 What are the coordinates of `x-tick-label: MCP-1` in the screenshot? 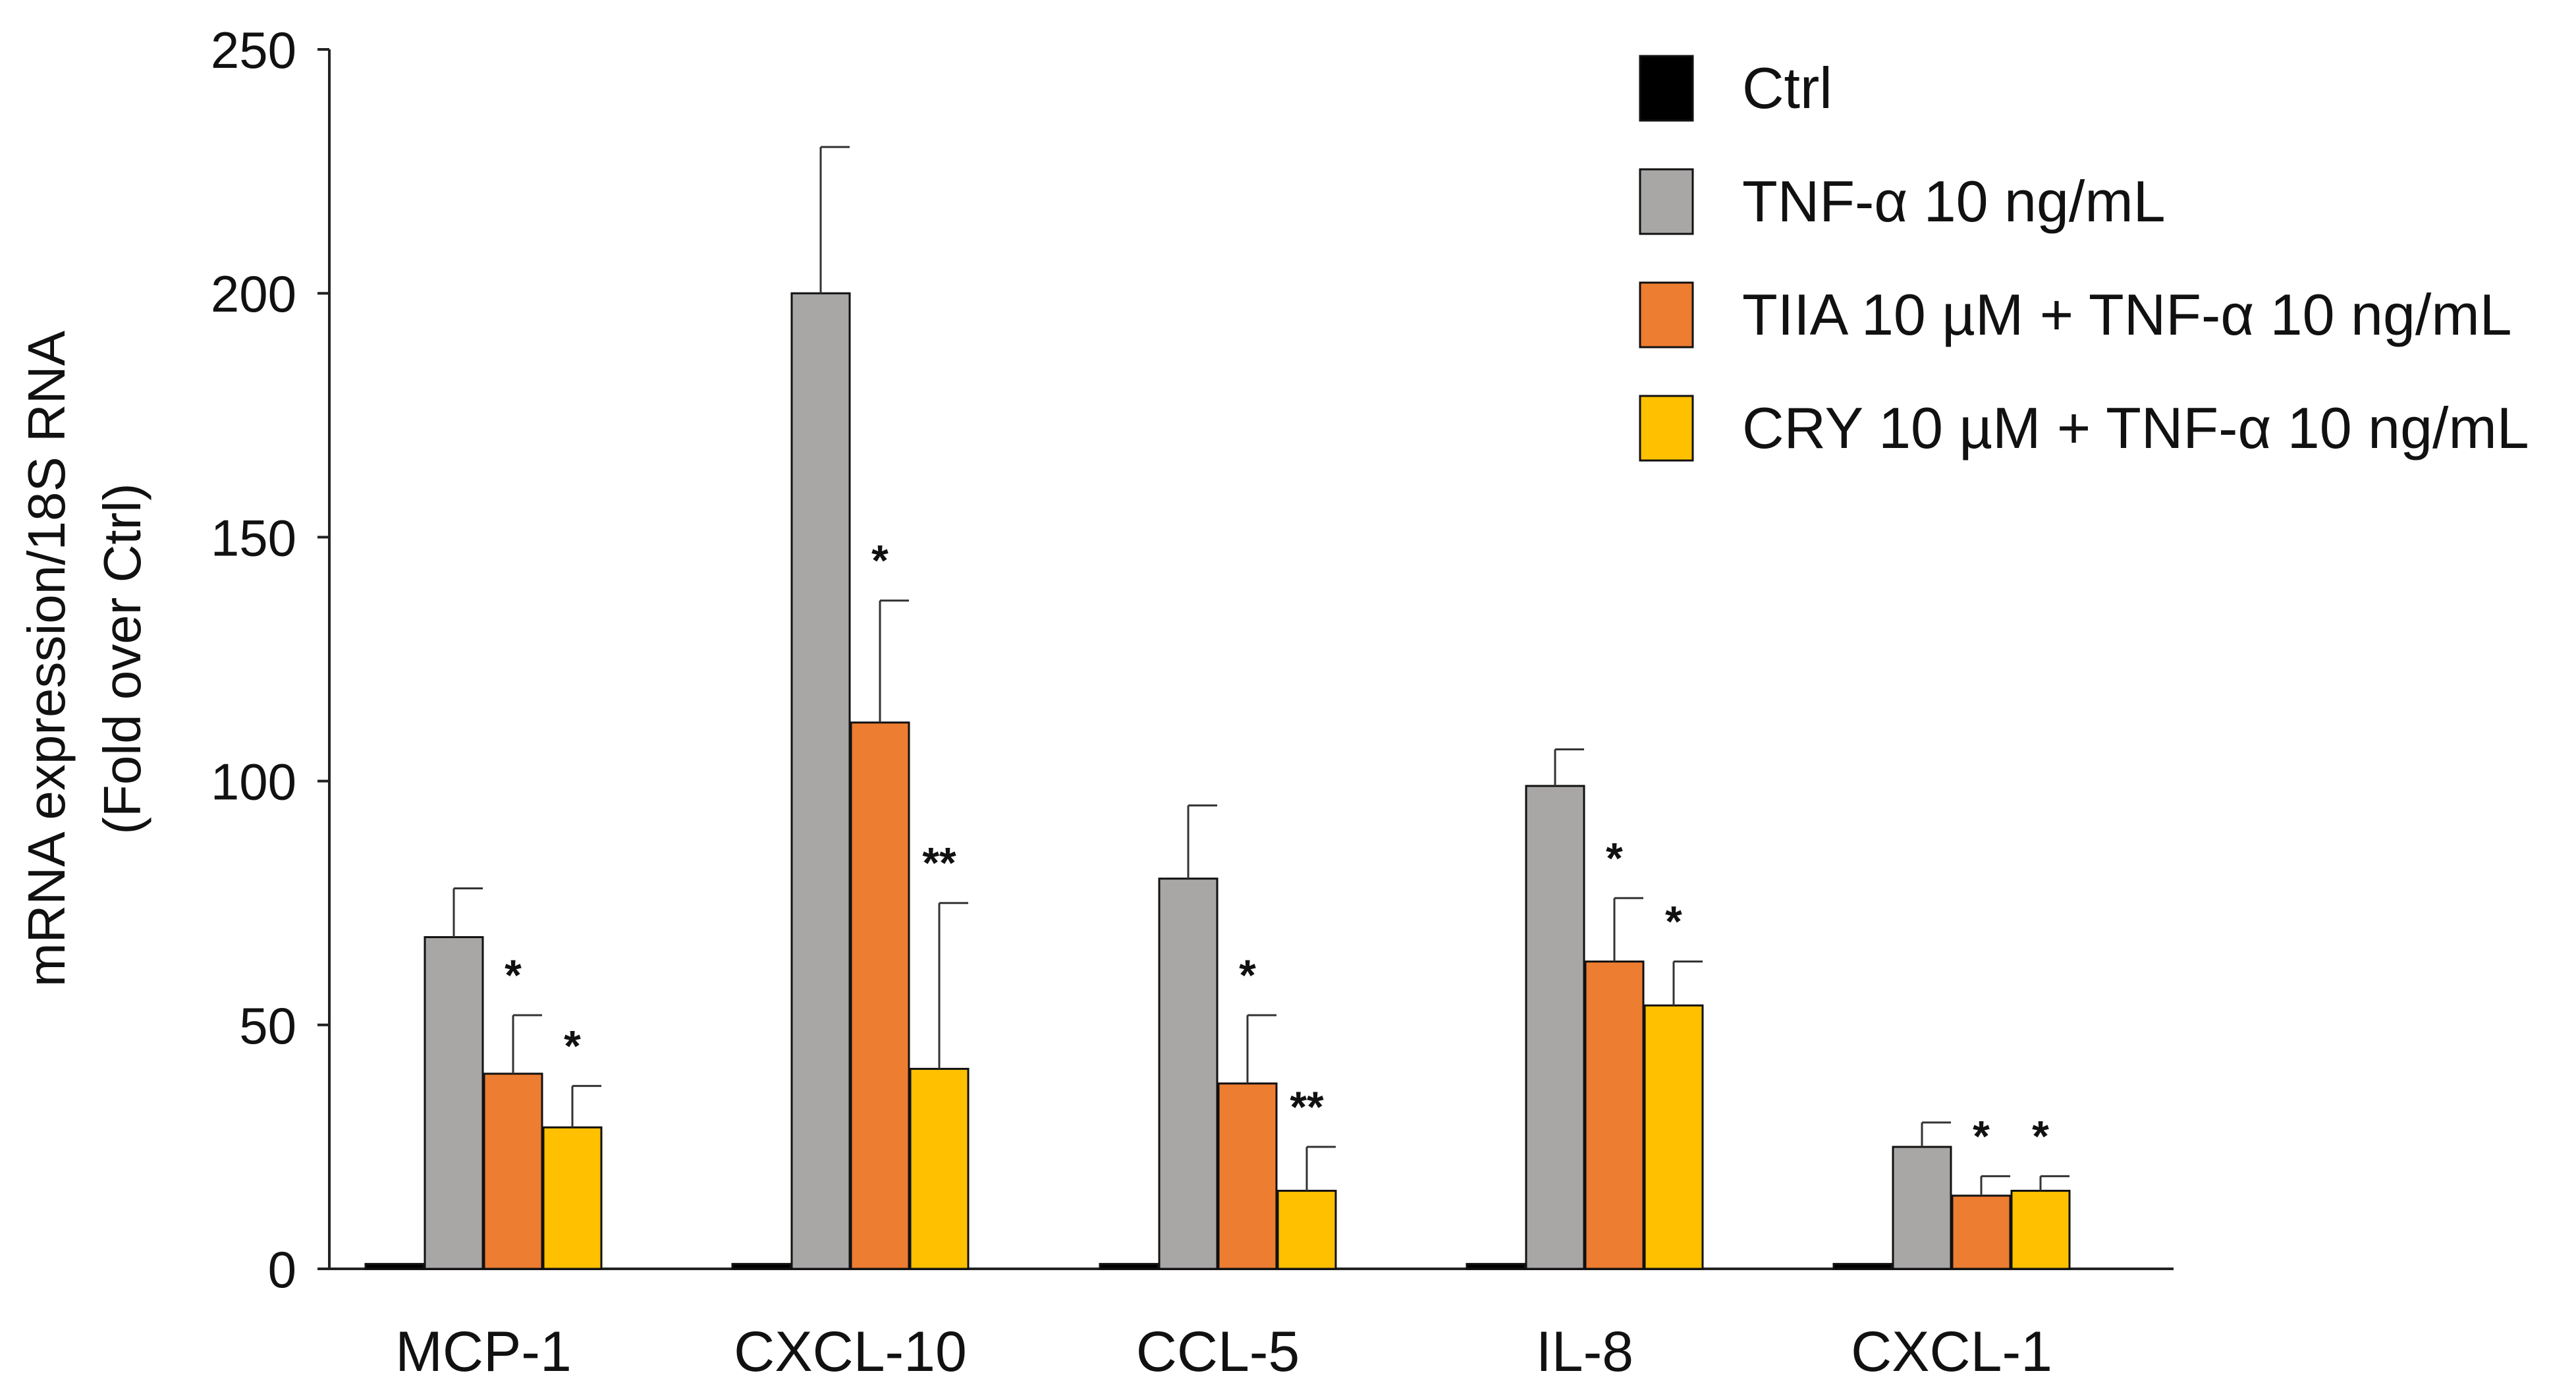 It's located at (483, 1351).